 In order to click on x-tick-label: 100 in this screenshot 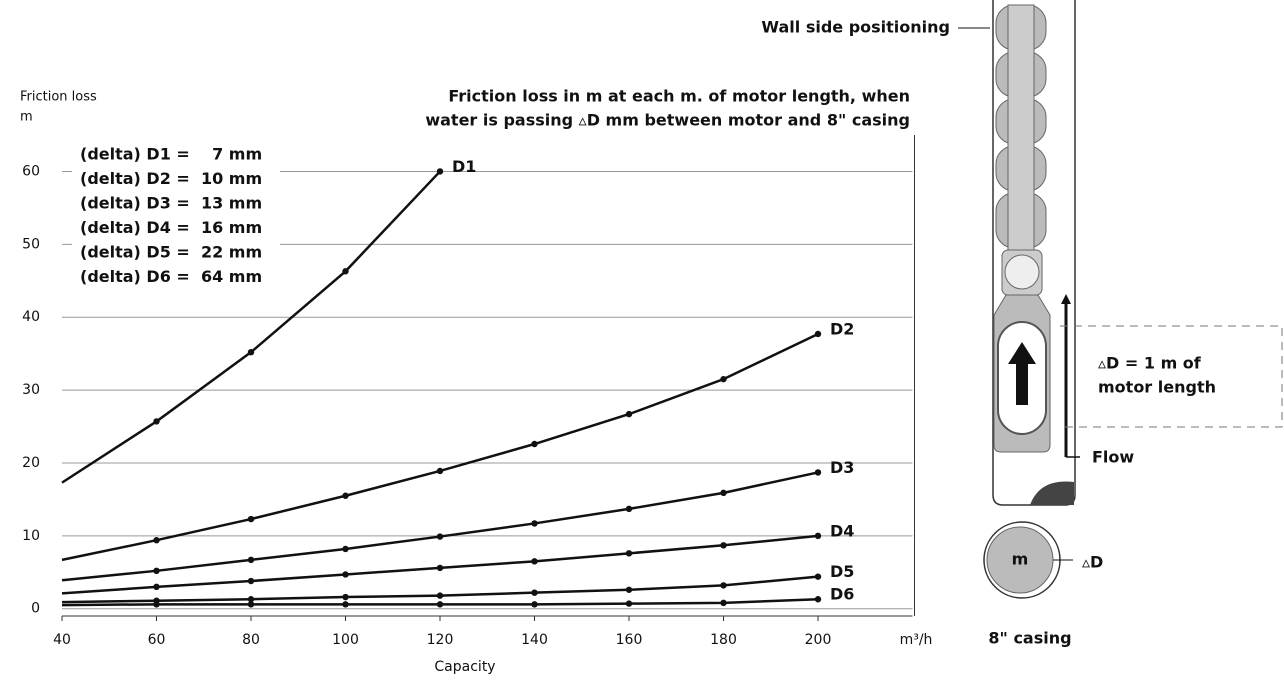, I will do `click(345, 640)`.